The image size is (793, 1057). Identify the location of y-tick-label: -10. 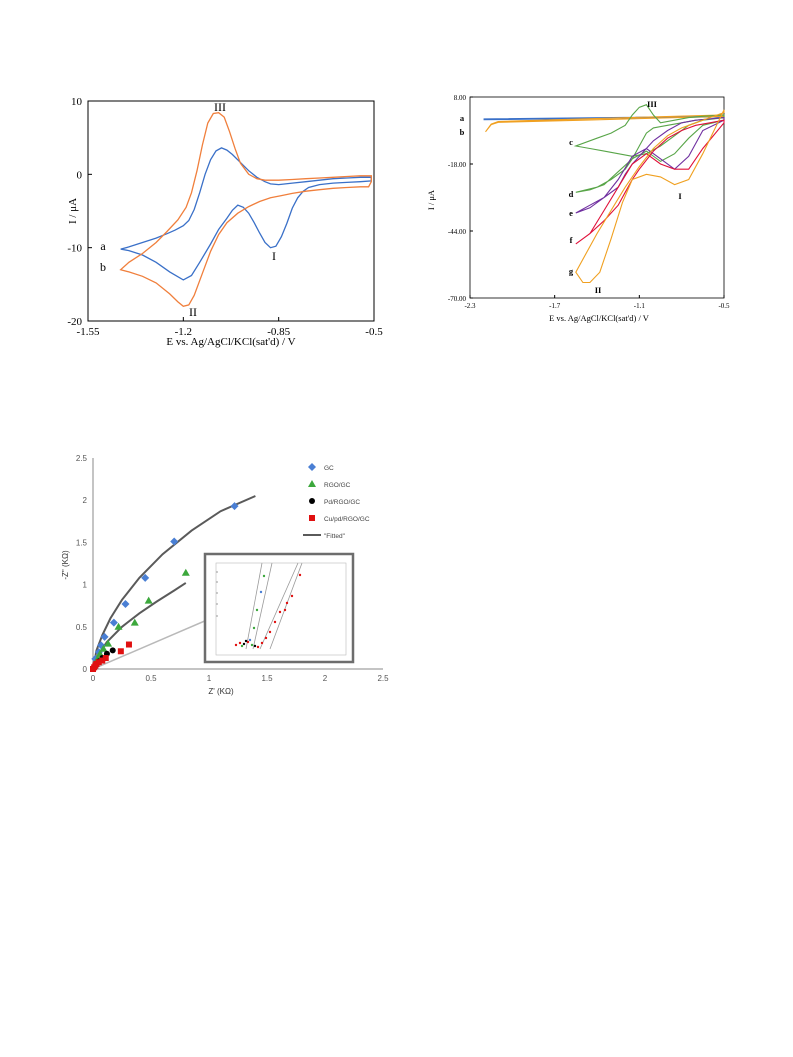
(74, 249).